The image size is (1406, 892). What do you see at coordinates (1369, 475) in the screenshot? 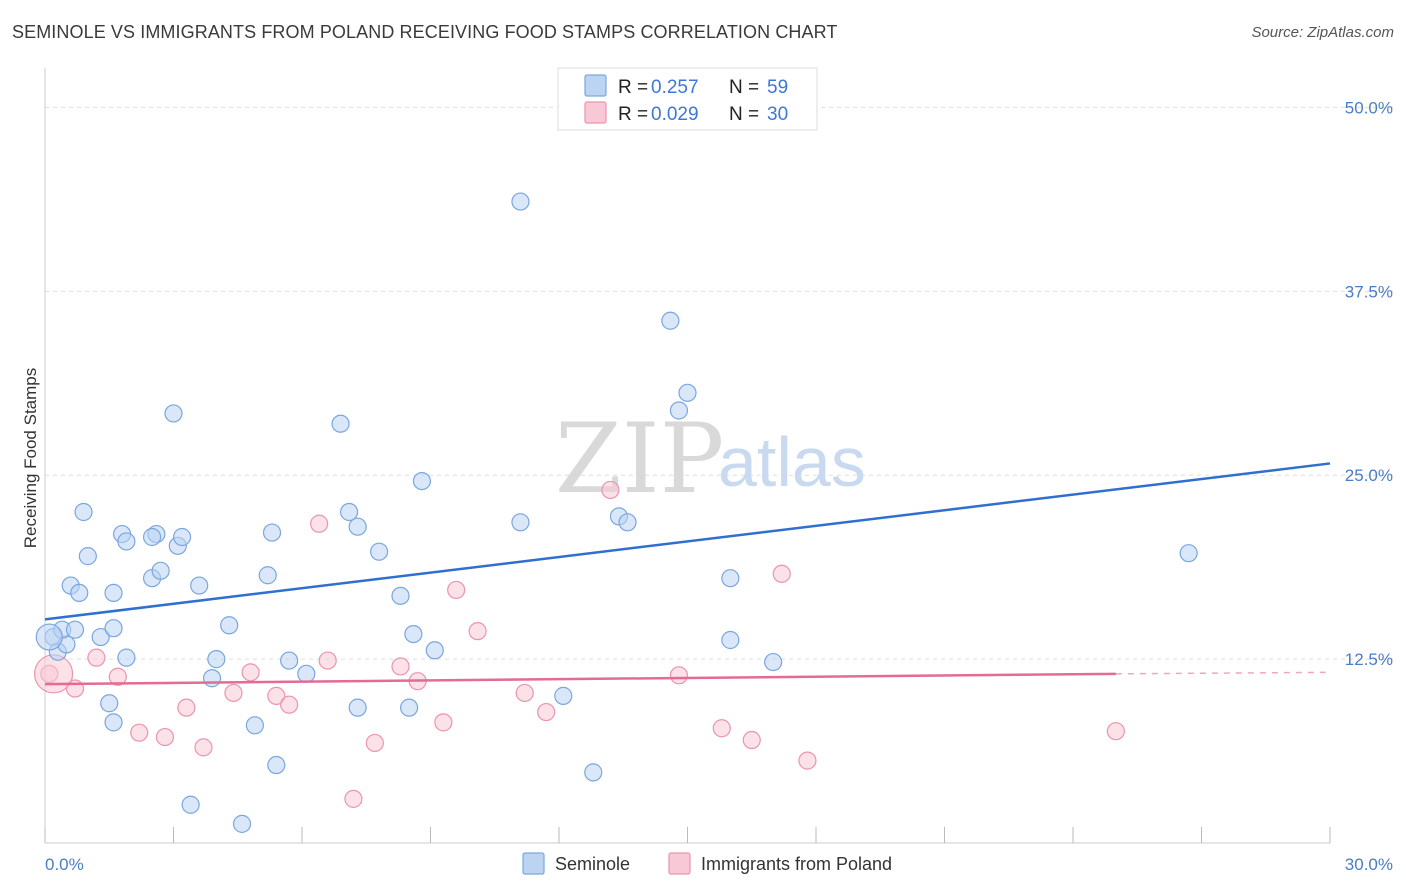
I see `y-tick-label: 25.0%` at bounding box center [1369, 475].